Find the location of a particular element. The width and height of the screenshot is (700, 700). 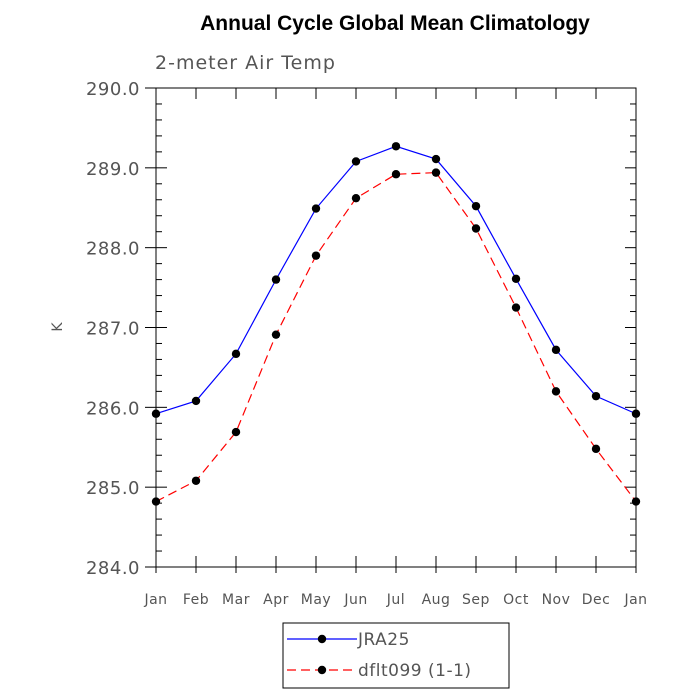

y-tick-label: 289.0 is located at coordinates (113, 169).